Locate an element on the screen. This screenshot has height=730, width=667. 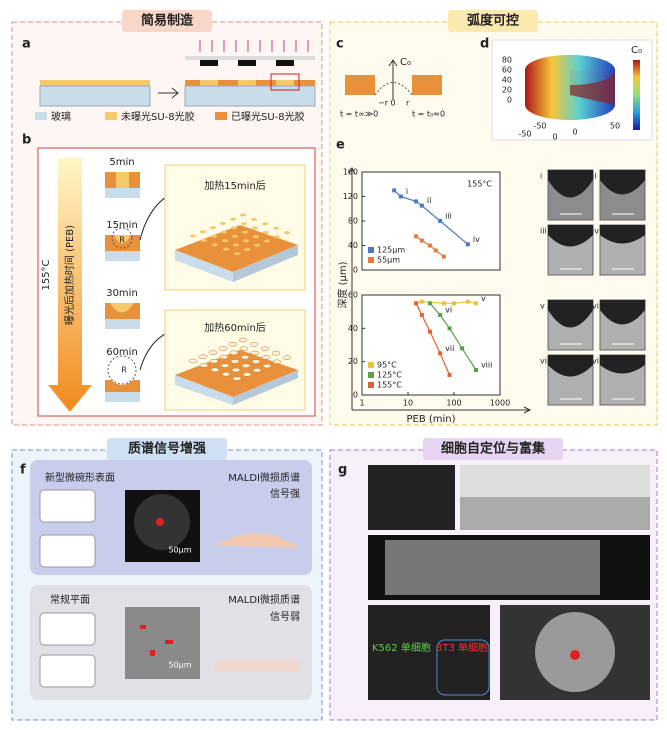
section-title: 弧度可控 is located at coordinates (493, 21).